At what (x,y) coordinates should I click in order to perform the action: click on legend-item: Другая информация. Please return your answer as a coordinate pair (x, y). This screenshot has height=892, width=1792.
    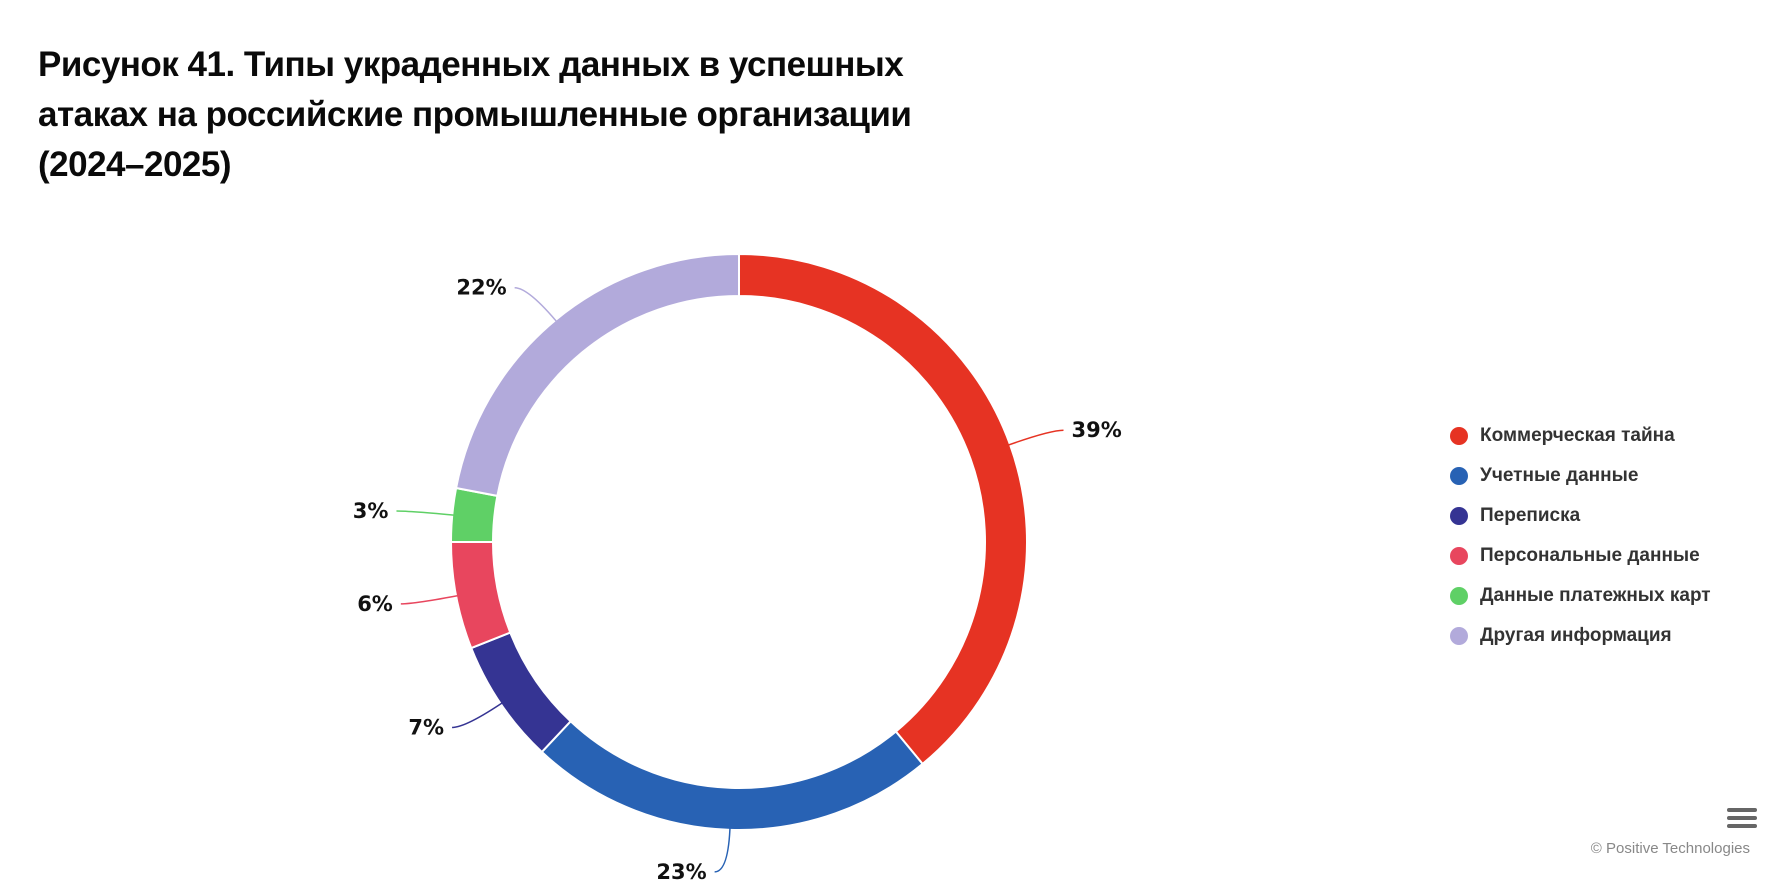
    Looking at the image, I should click on (1580, 636).